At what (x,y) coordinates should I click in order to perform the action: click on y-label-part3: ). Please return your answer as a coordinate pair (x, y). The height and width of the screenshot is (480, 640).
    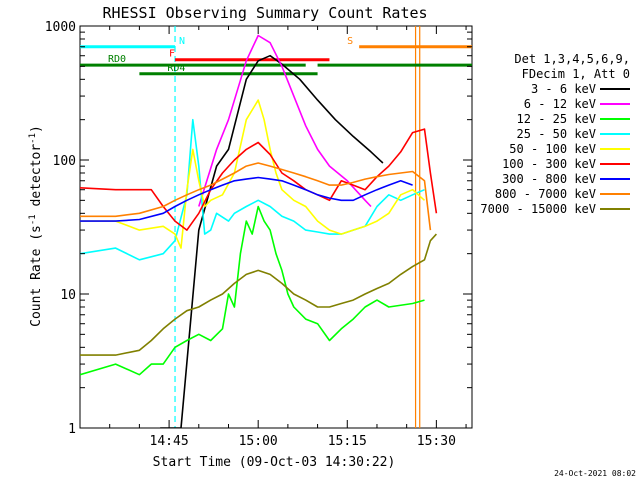
    Looking at the image, I should click on (36, 129).